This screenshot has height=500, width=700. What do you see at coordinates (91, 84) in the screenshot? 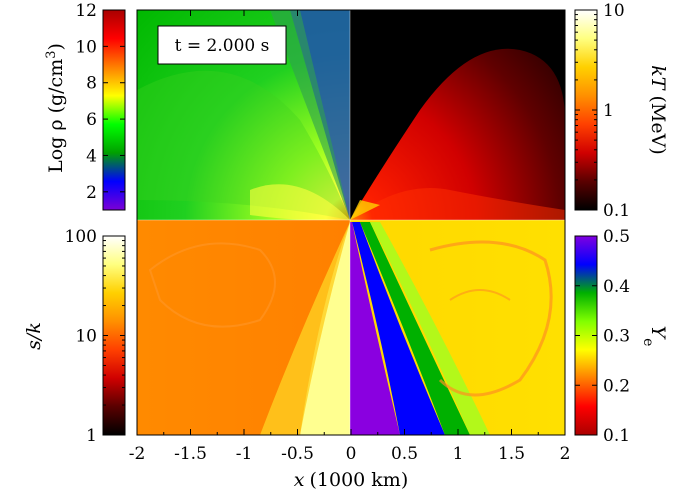
I see `colorbar-tick-label: 8` at bounding box center [91, 84].